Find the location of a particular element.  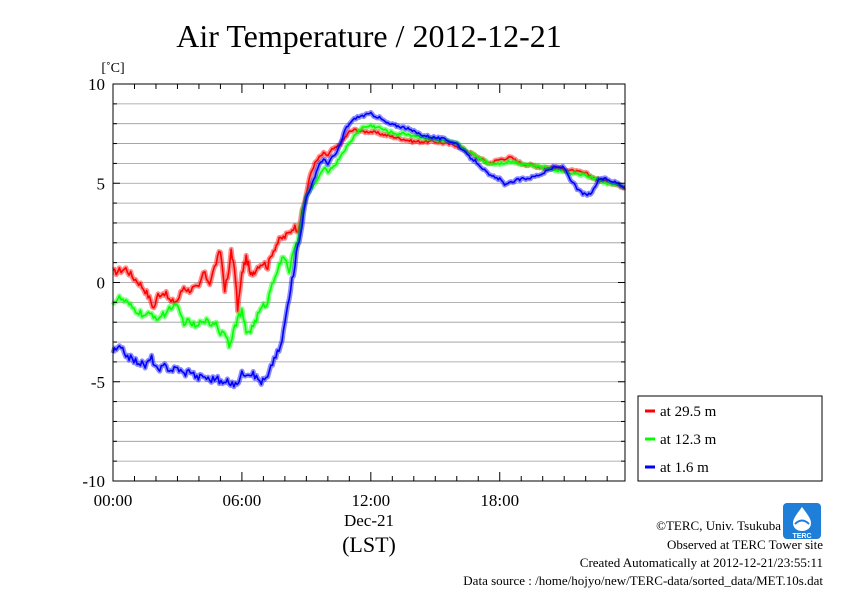

y-tick-label: -10 is located at coordinates (93, 481).